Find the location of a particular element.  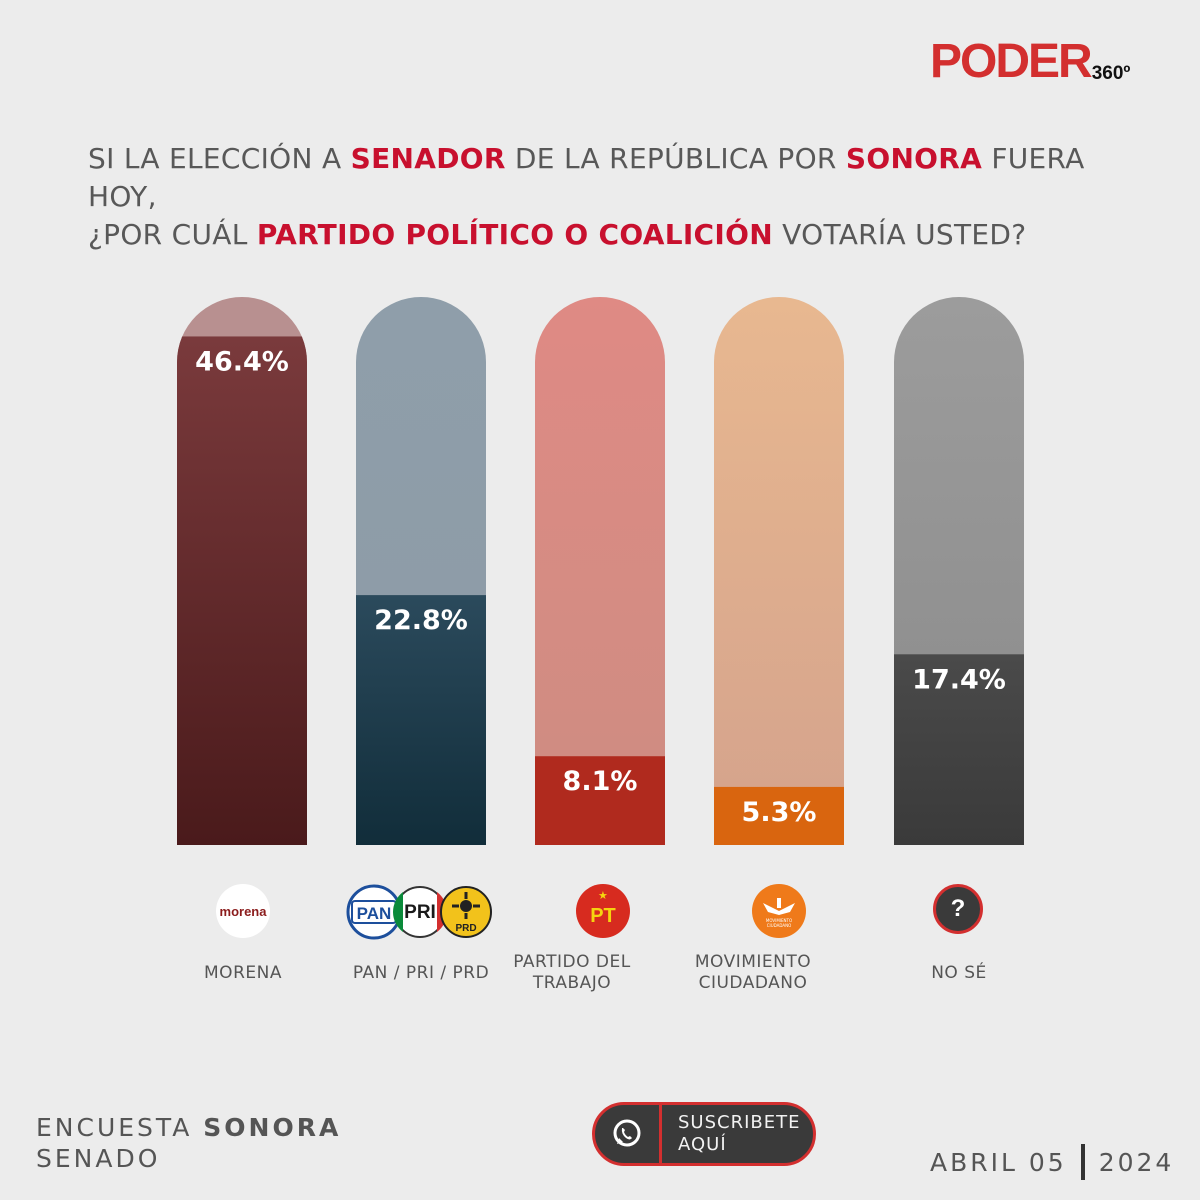

bar-value-label: 46.4% is located at coordinates (242, 361).